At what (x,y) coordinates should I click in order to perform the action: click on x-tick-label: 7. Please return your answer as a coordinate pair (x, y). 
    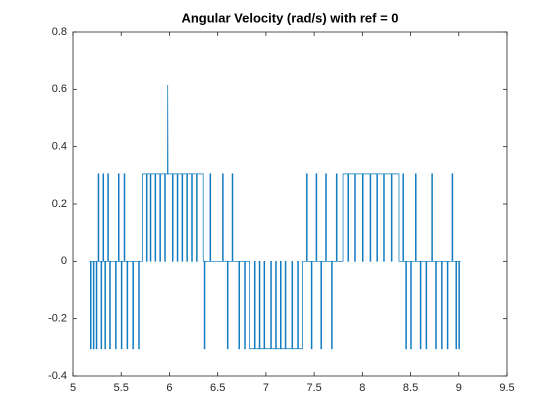
    Looking at the image, I should click on (266, 388).